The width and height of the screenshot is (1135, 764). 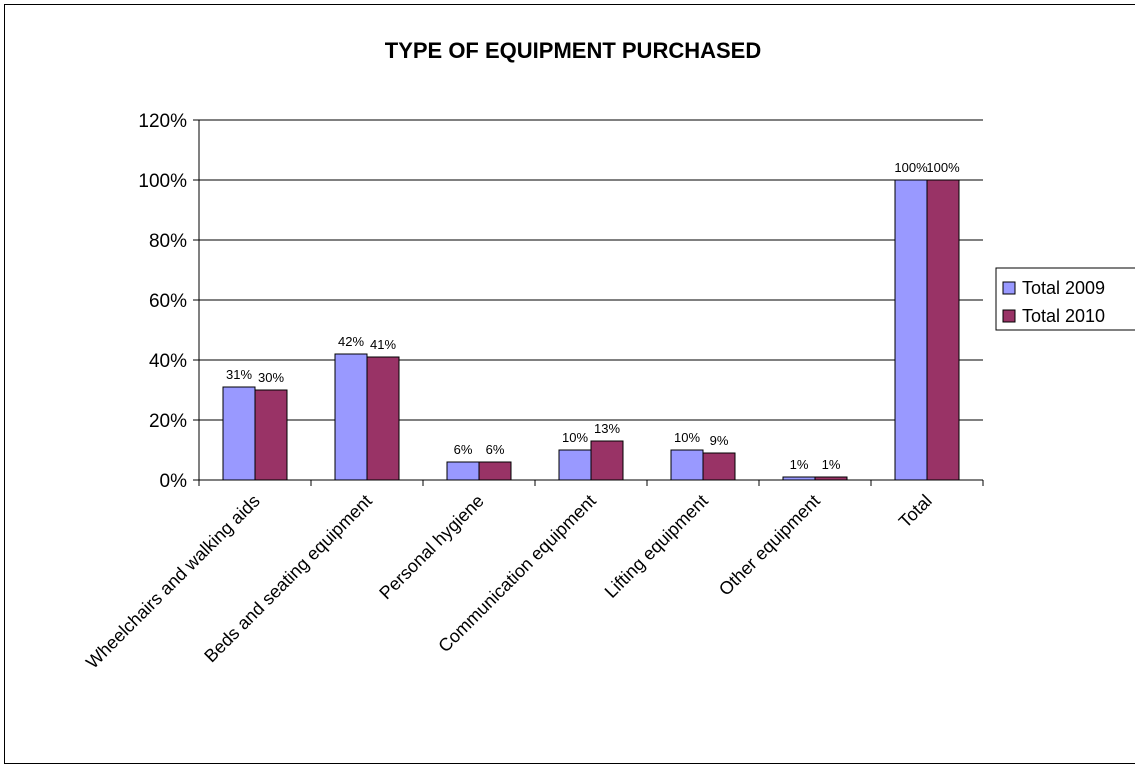 I want to click on category-label: Wheelchairs and walking aids, so click(x=173, y=582).